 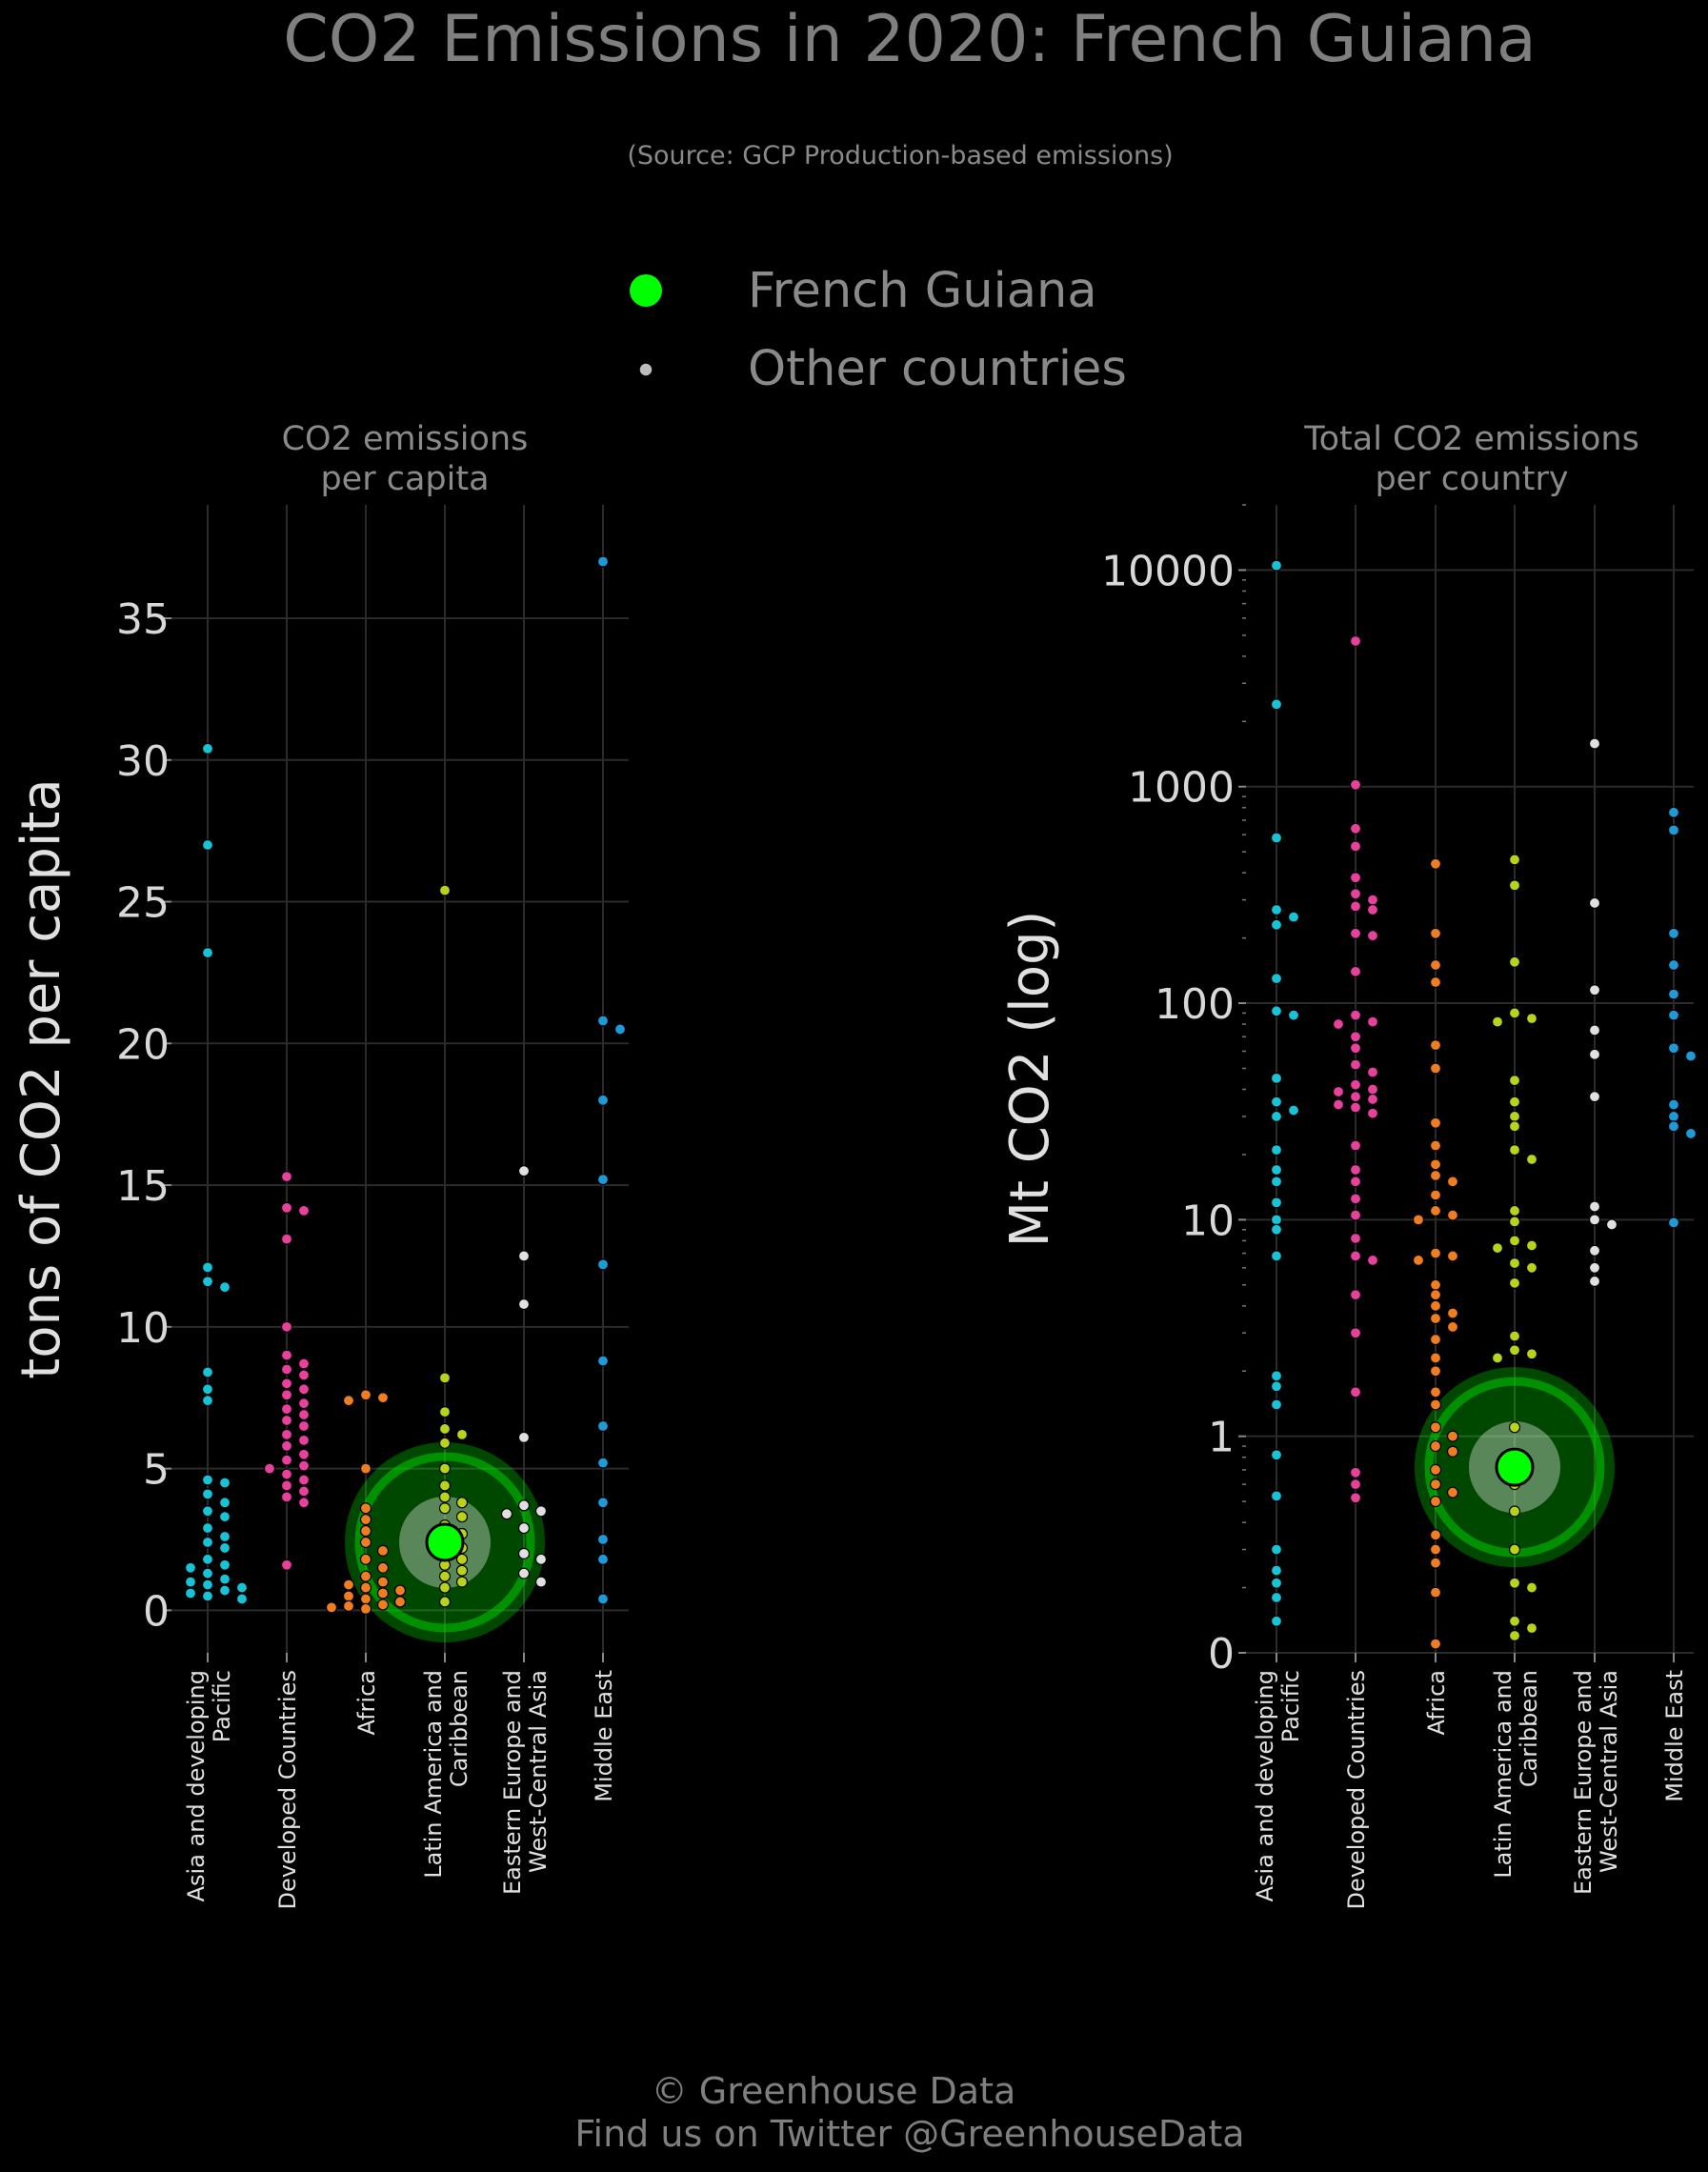 I want to click on y-axis-label: Mt CO2 (log), so click(x=1030, y=1079).